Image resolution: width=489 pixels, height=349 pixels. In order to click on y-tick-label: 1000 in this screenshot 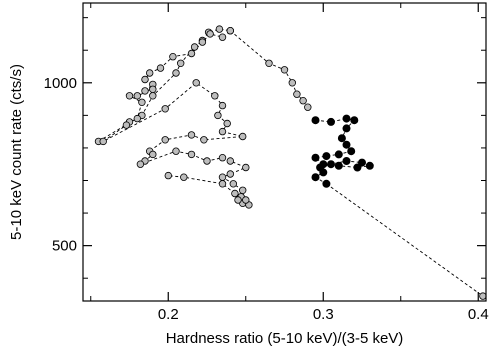, I will do `click(60, 83)`.